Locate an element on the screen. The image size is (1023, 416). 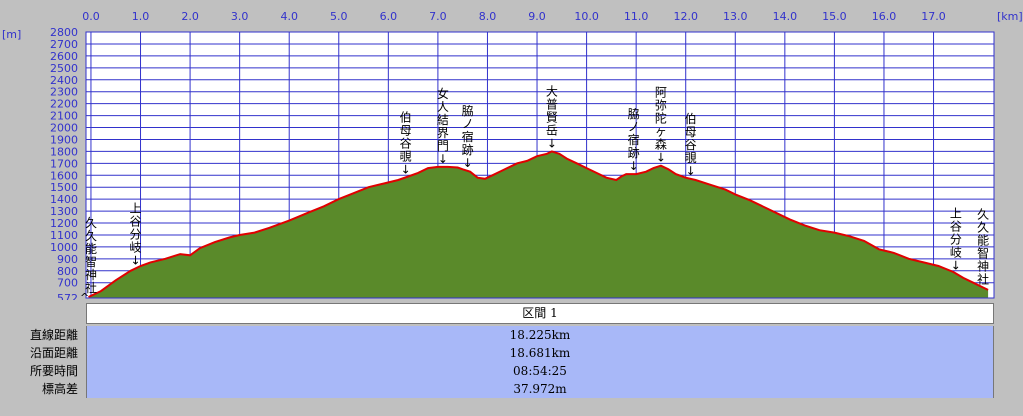
summary-value: 08:54:25 is located at coordinates (540, 371).